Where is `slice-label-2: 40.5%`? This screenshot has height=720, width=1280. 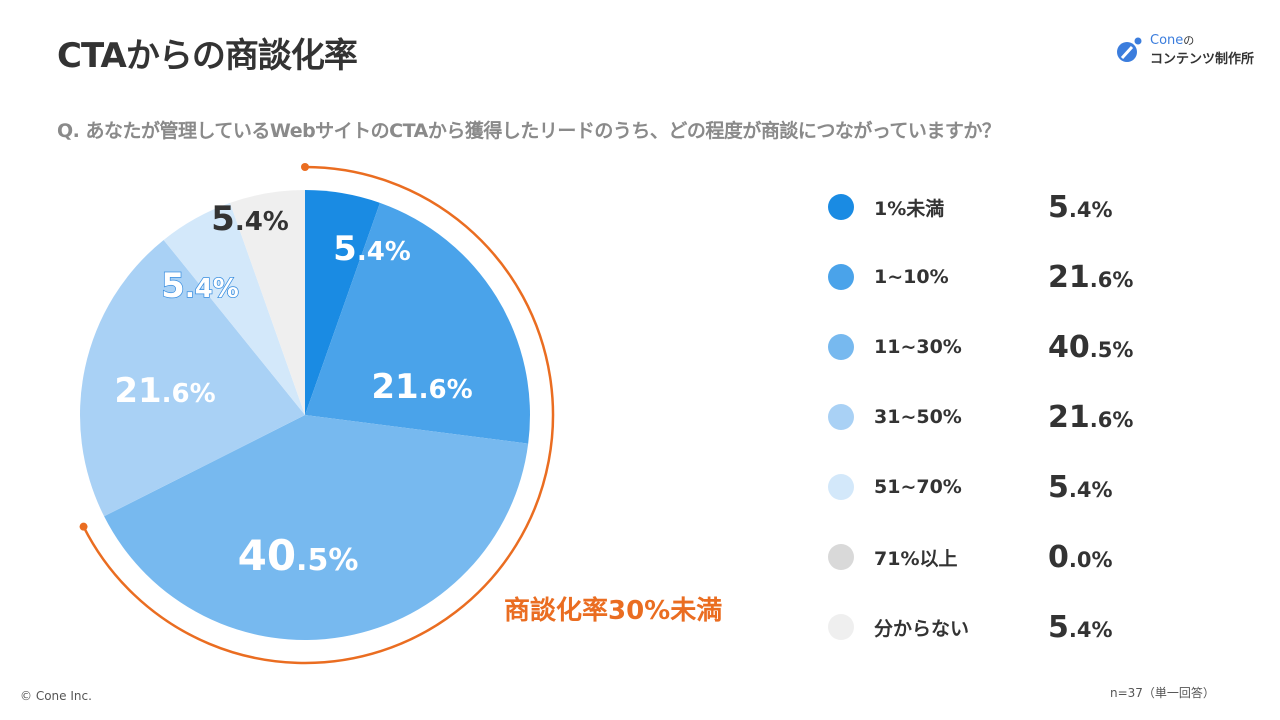 slice-label-2: 40.5% is located at coordinates (298, 555).